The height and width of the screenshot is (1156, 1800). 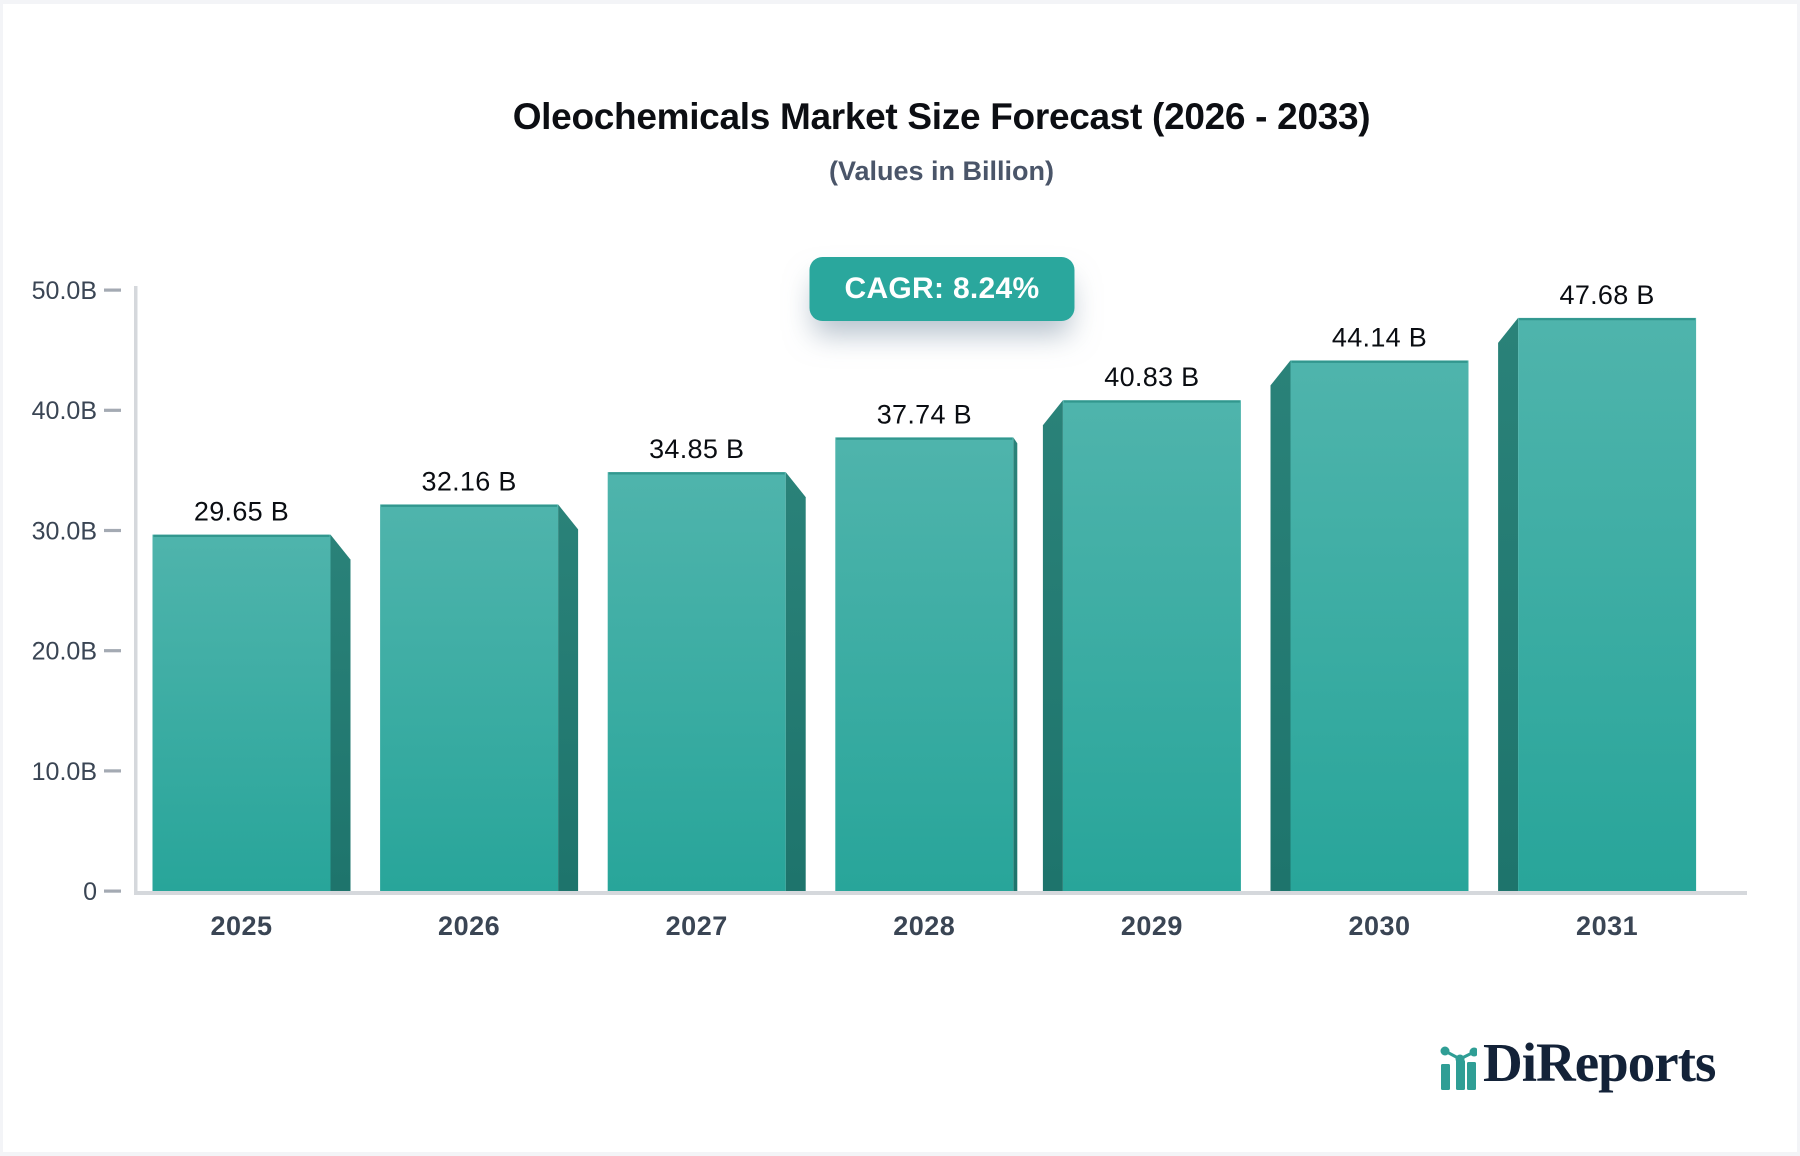 What do you see at coordinates (696, 449) in the screenshot?
I see `bar-value-label: 34.85 B` at bounding box center [696, 449].